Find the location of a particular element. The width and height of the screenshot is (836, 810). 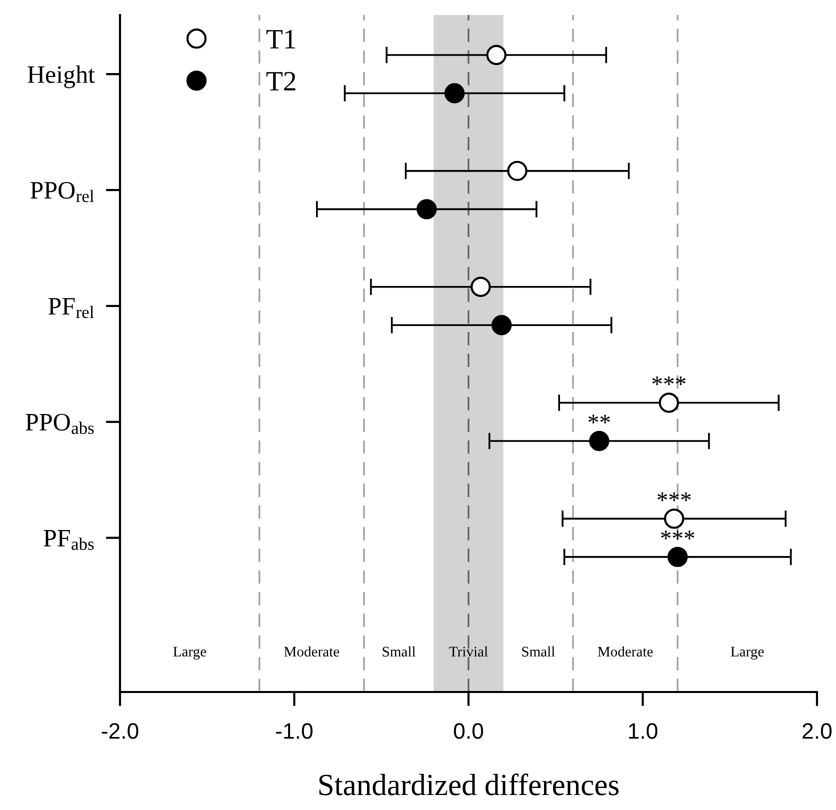

legend-label: T2 is located at coordinates (281, 81).